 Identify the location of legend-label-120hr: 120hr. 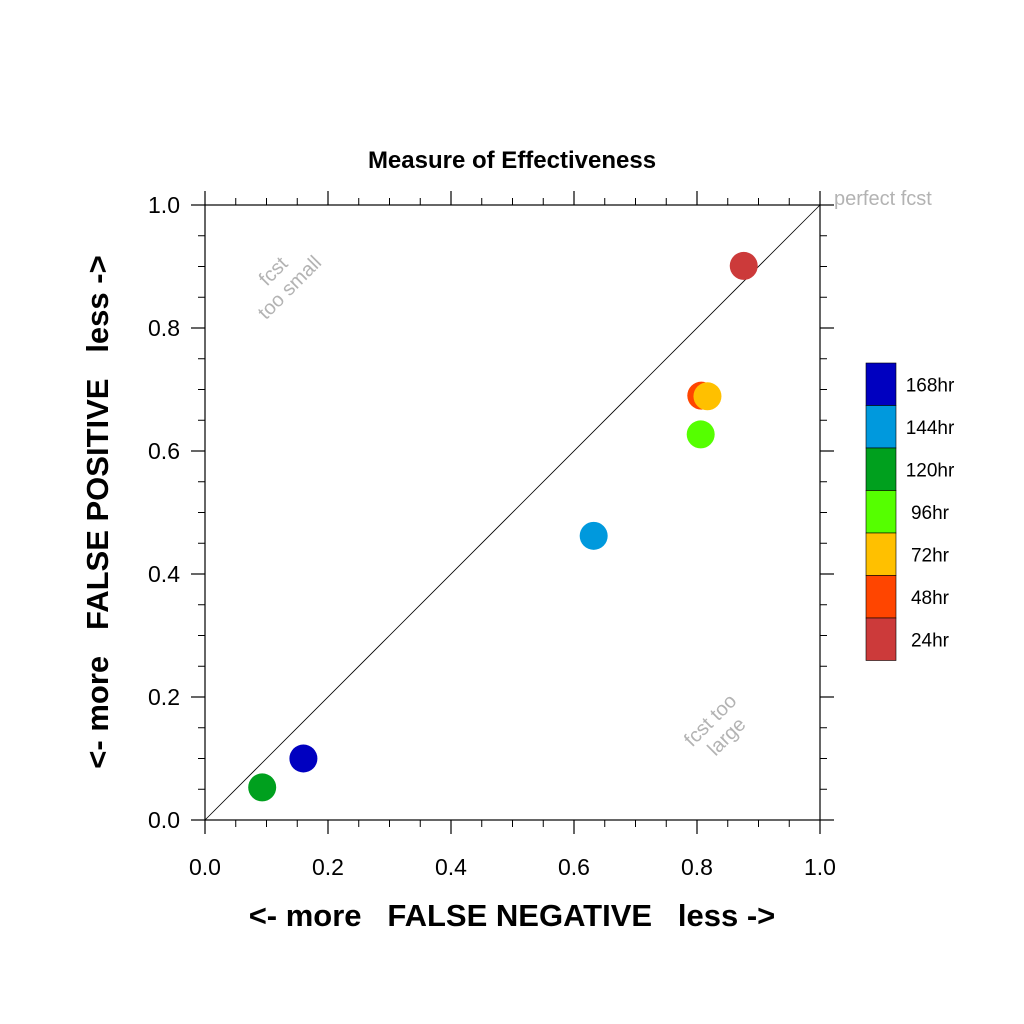
(930, 470).